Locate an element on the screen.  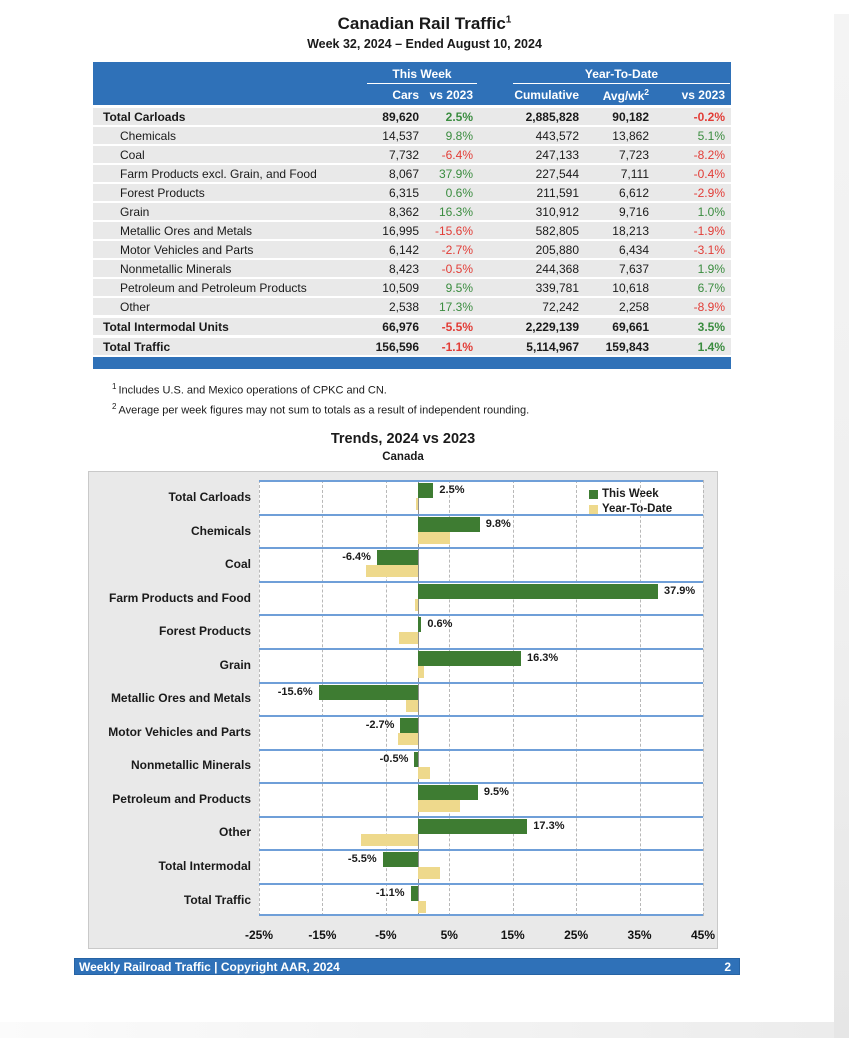
ytd-cumulative-value: 339,781 is located at coordinates (557, 287).